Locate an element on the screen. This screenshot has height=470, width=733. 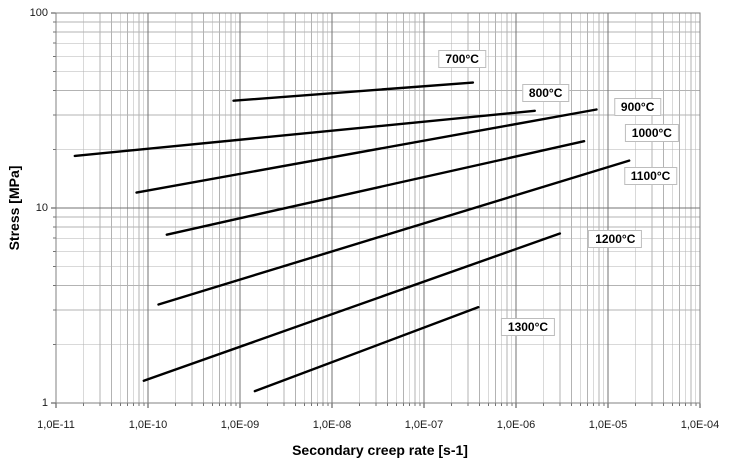
series-label-900c: 900°C is located at coordinates (637, 106).